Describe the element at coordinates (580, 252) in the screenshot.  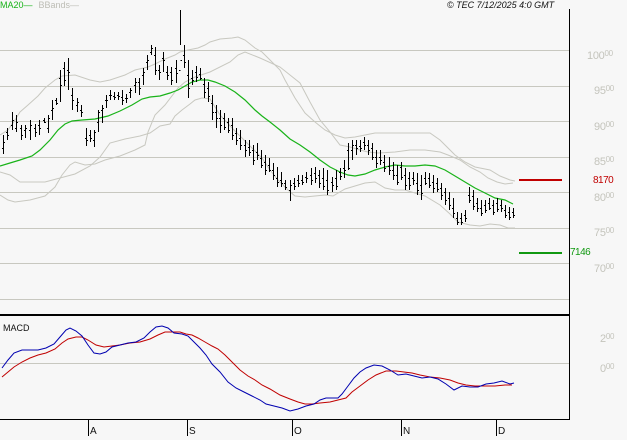
I see `support-label: 7146` at that location.